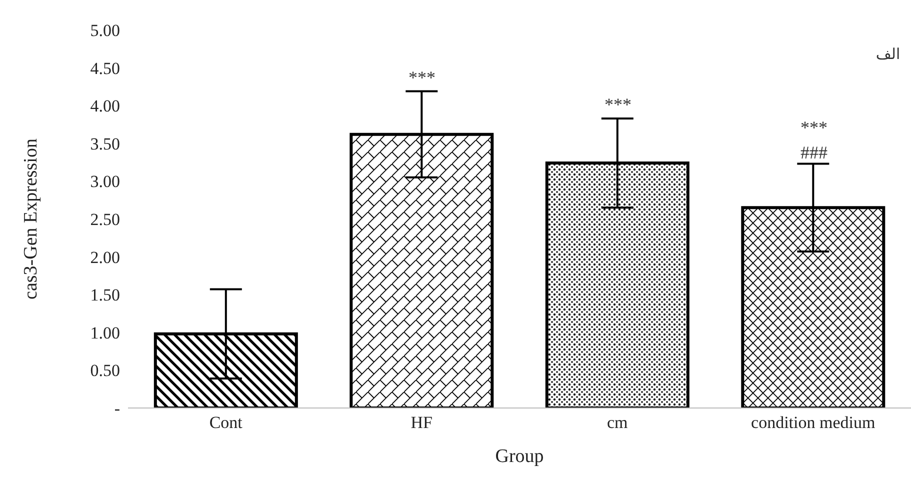  Describe the element at coordinates (105, 144) in the screenshot. I see `y-tick-label: 3.50` at that location.